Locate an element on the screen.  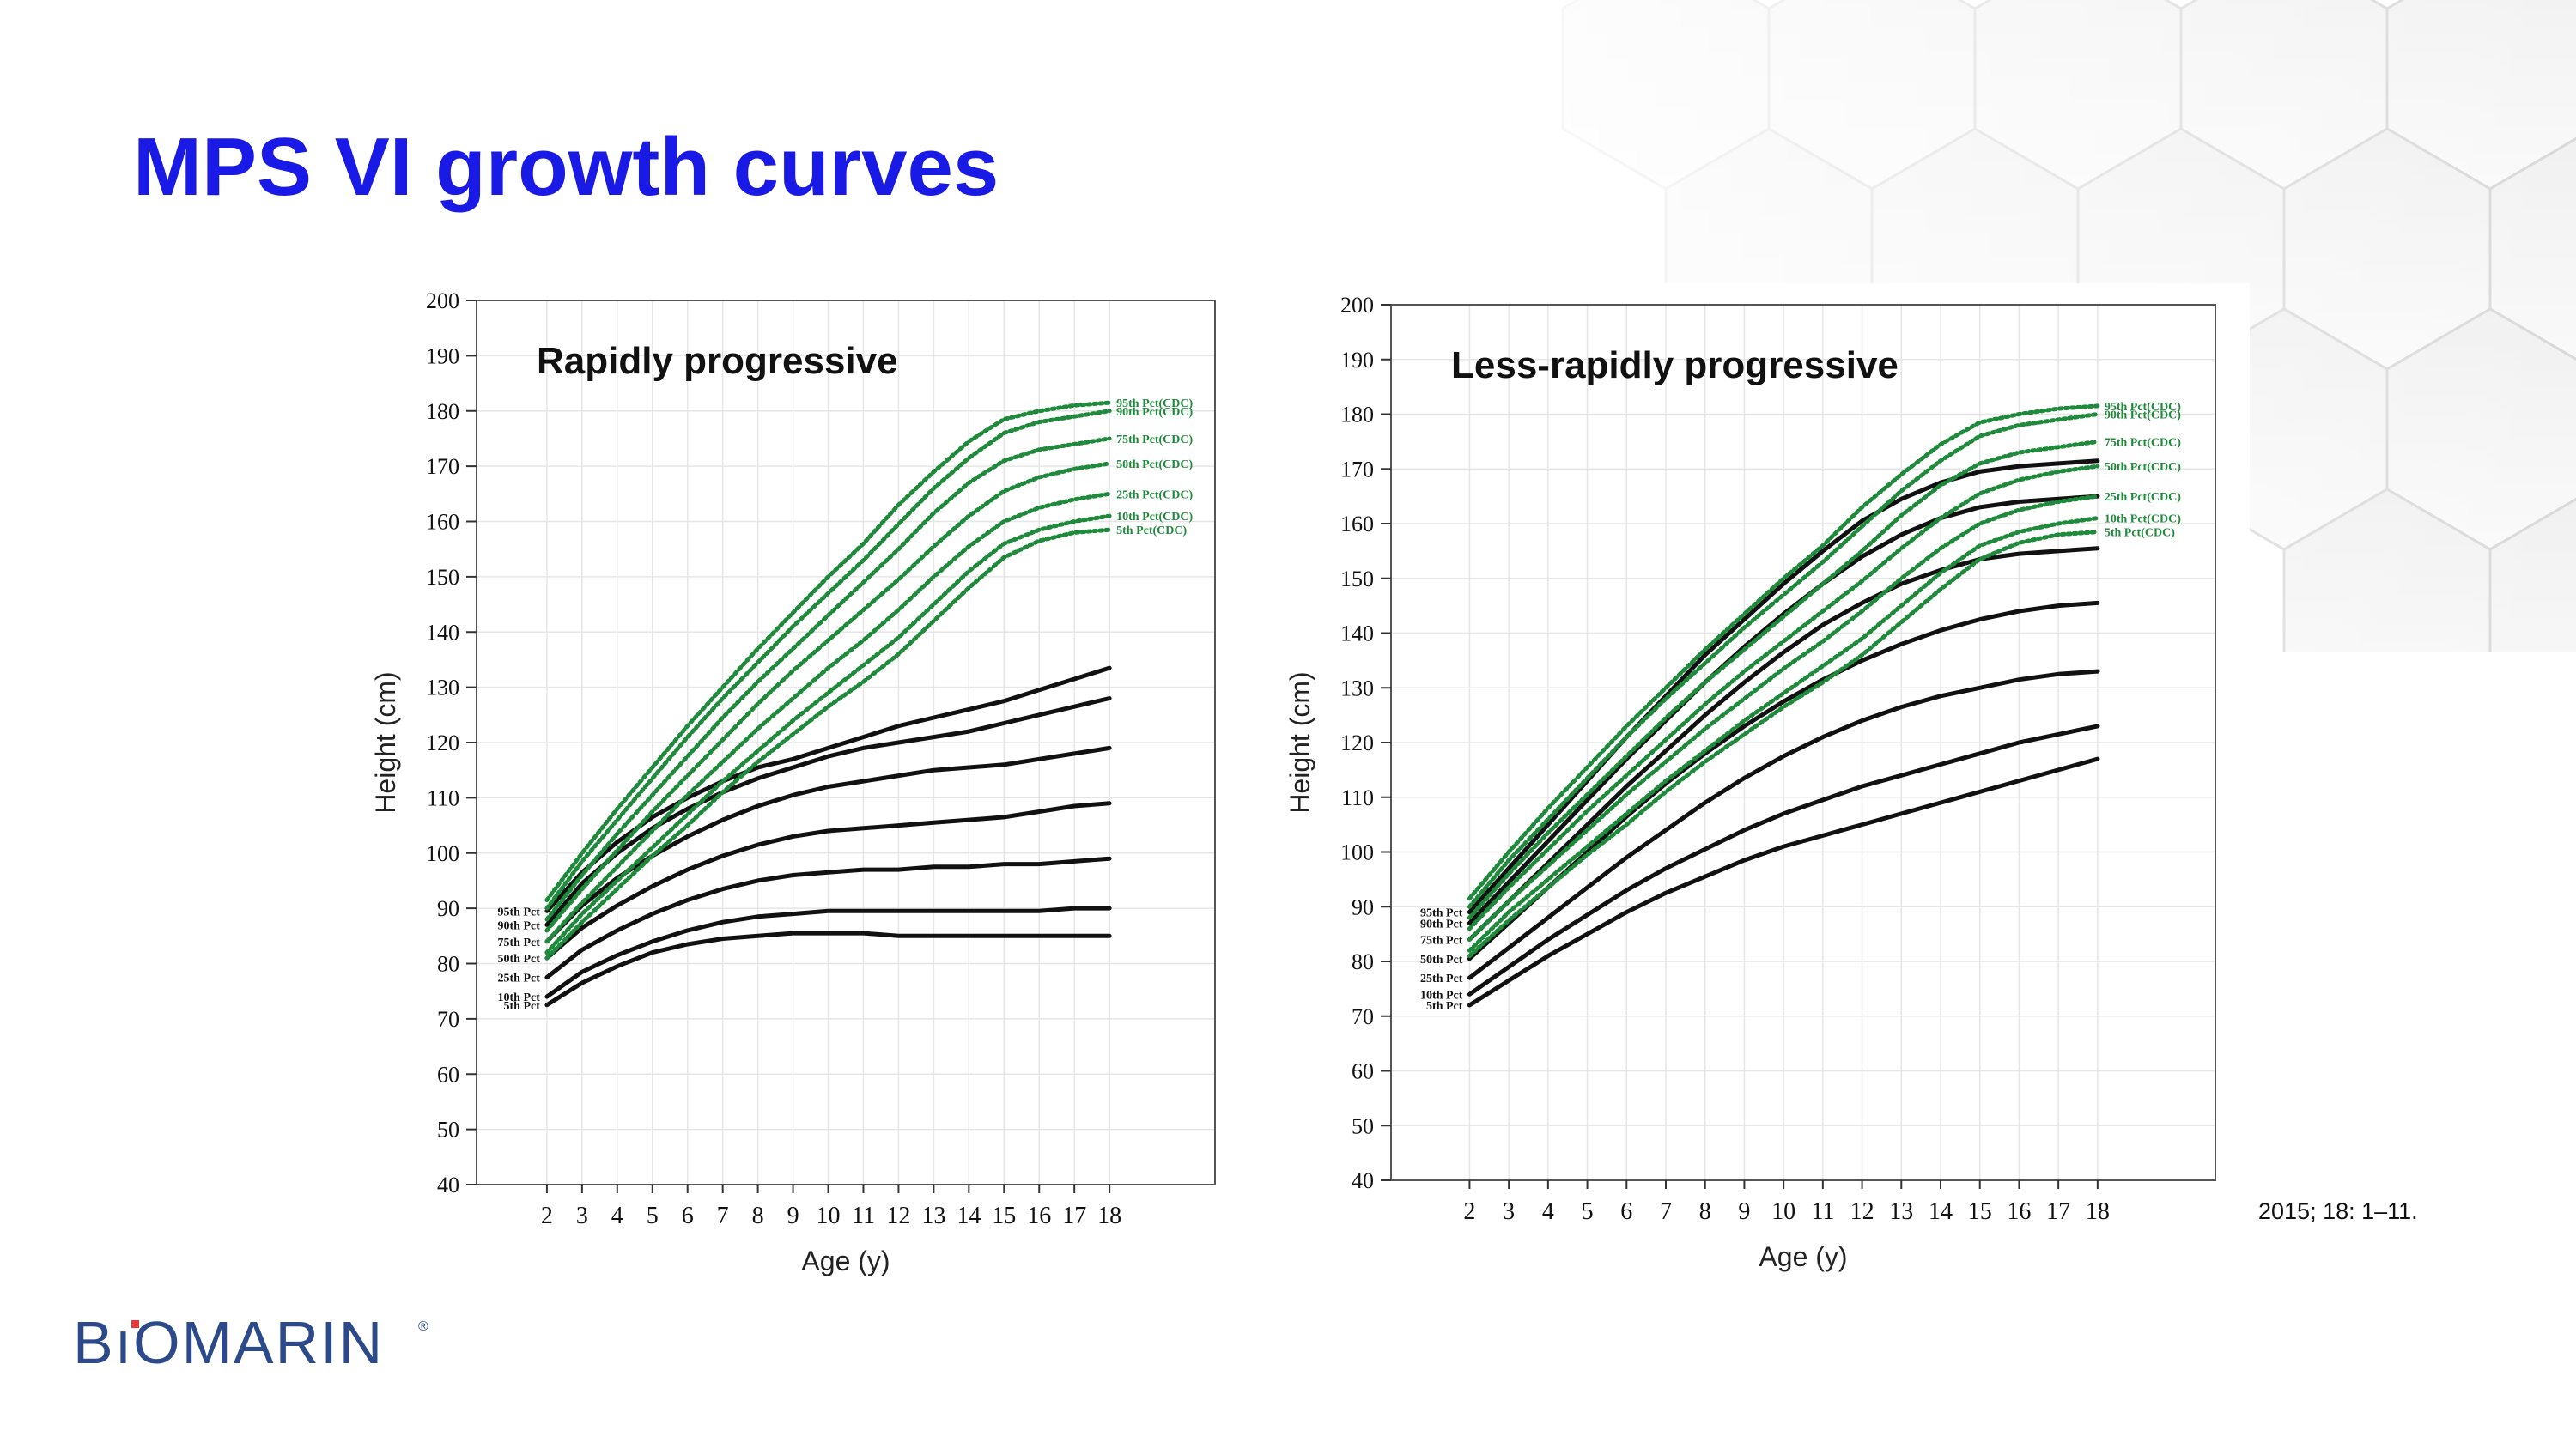
series-line-50th-pct is located at coordinates (828, 881).